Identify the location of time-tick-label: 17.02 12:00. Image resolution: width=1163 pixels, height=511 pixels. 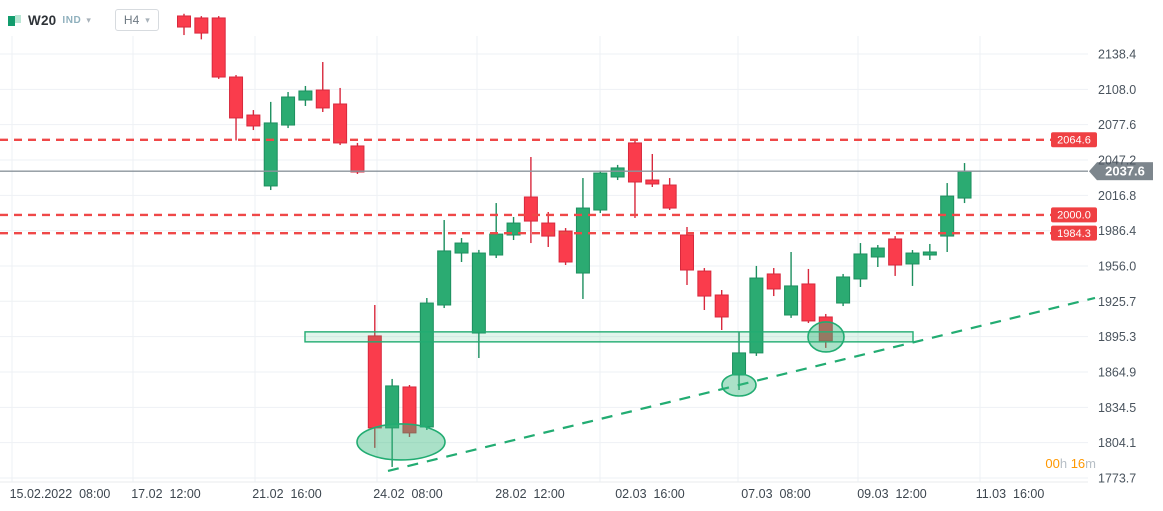
(166, 494).